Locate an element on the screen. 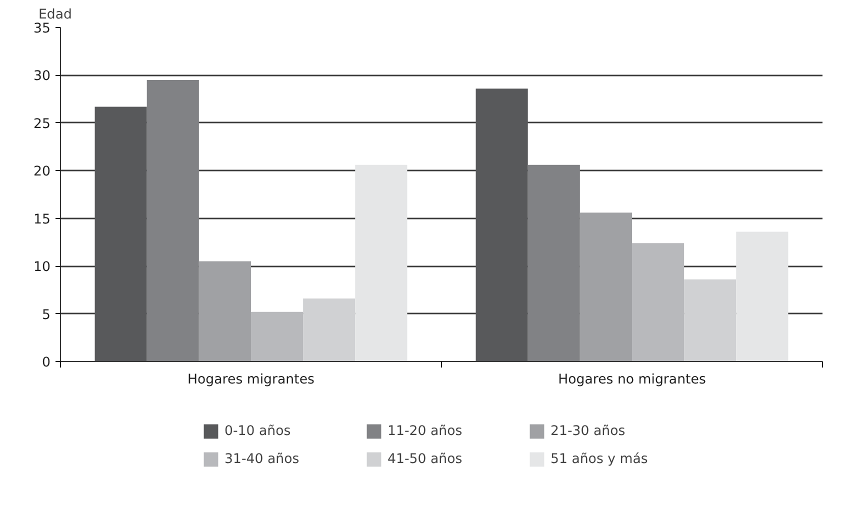 This screenshot has width=855, height=512. x-tick-label: Hogares no migrantes is located at coordinates (632, 380).